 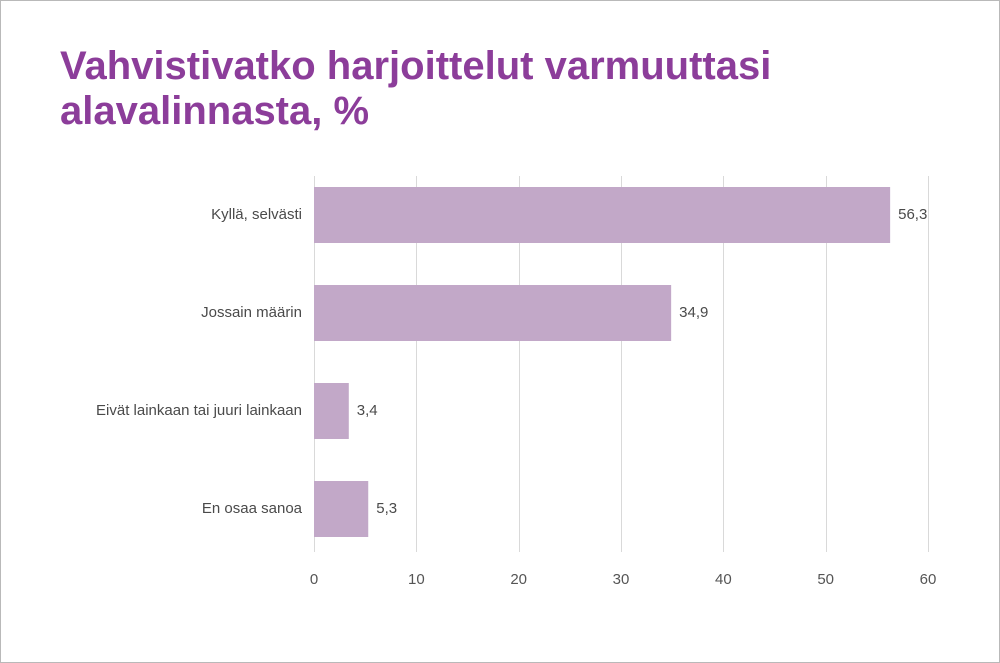 What do you see at coordinates (367, 410) in the screenshot?
I see `data-label: 3,4` at bounding box center [367, 410].